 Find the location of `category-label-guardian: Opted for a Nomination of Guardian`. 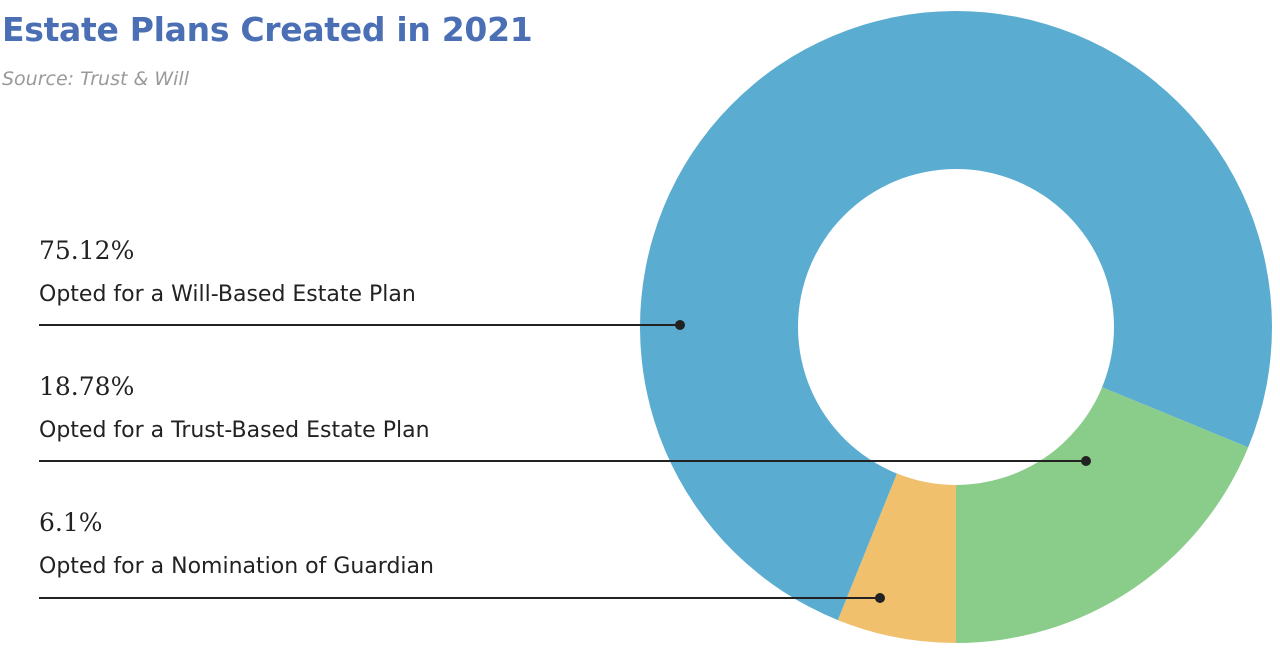

category-label-guardian: Opted for a Nomination of Guardian is located at coordinates (236, 566).